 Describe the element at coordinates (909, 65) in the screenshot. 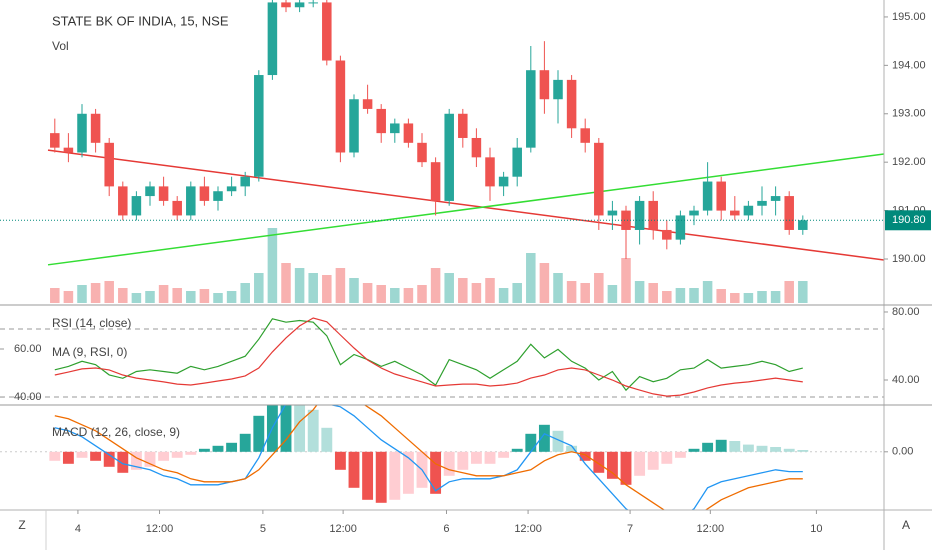

I see `y-tick-label: 194.00` at that location.